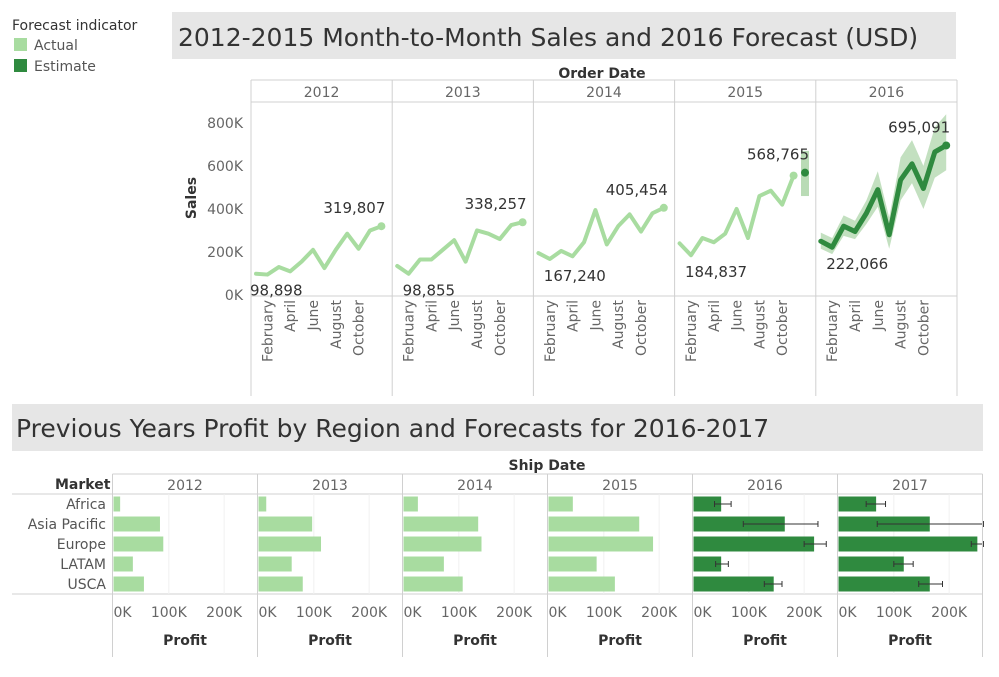  Describe the element at coordinates (330, 486) in the screenshot. I see `profit-year-header: 2013` at that location.